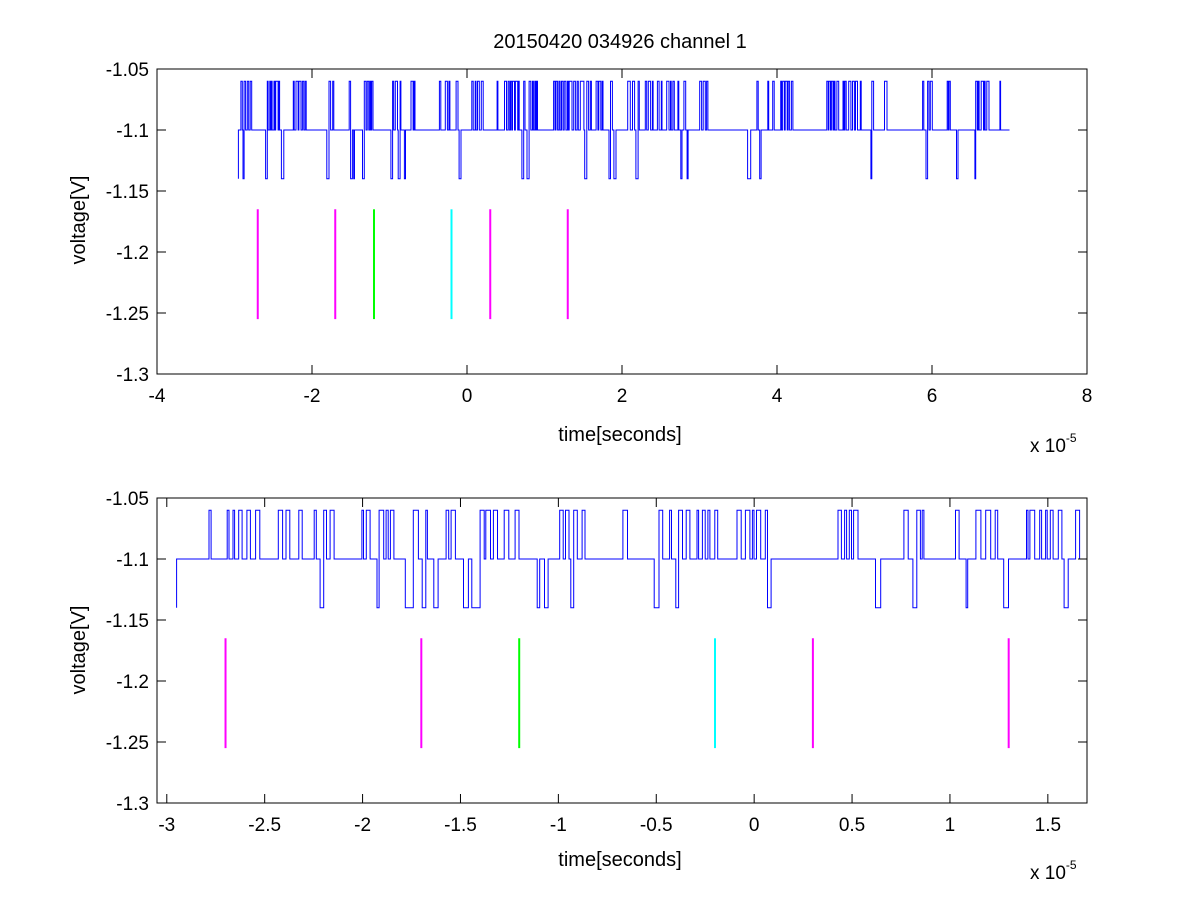 This screenshot has height=901, width=1200. What do you see at coordinates (127, 192) in the screenshot?
I see `top-y-tick-label: -1.15` at bounding box center [127, 192].